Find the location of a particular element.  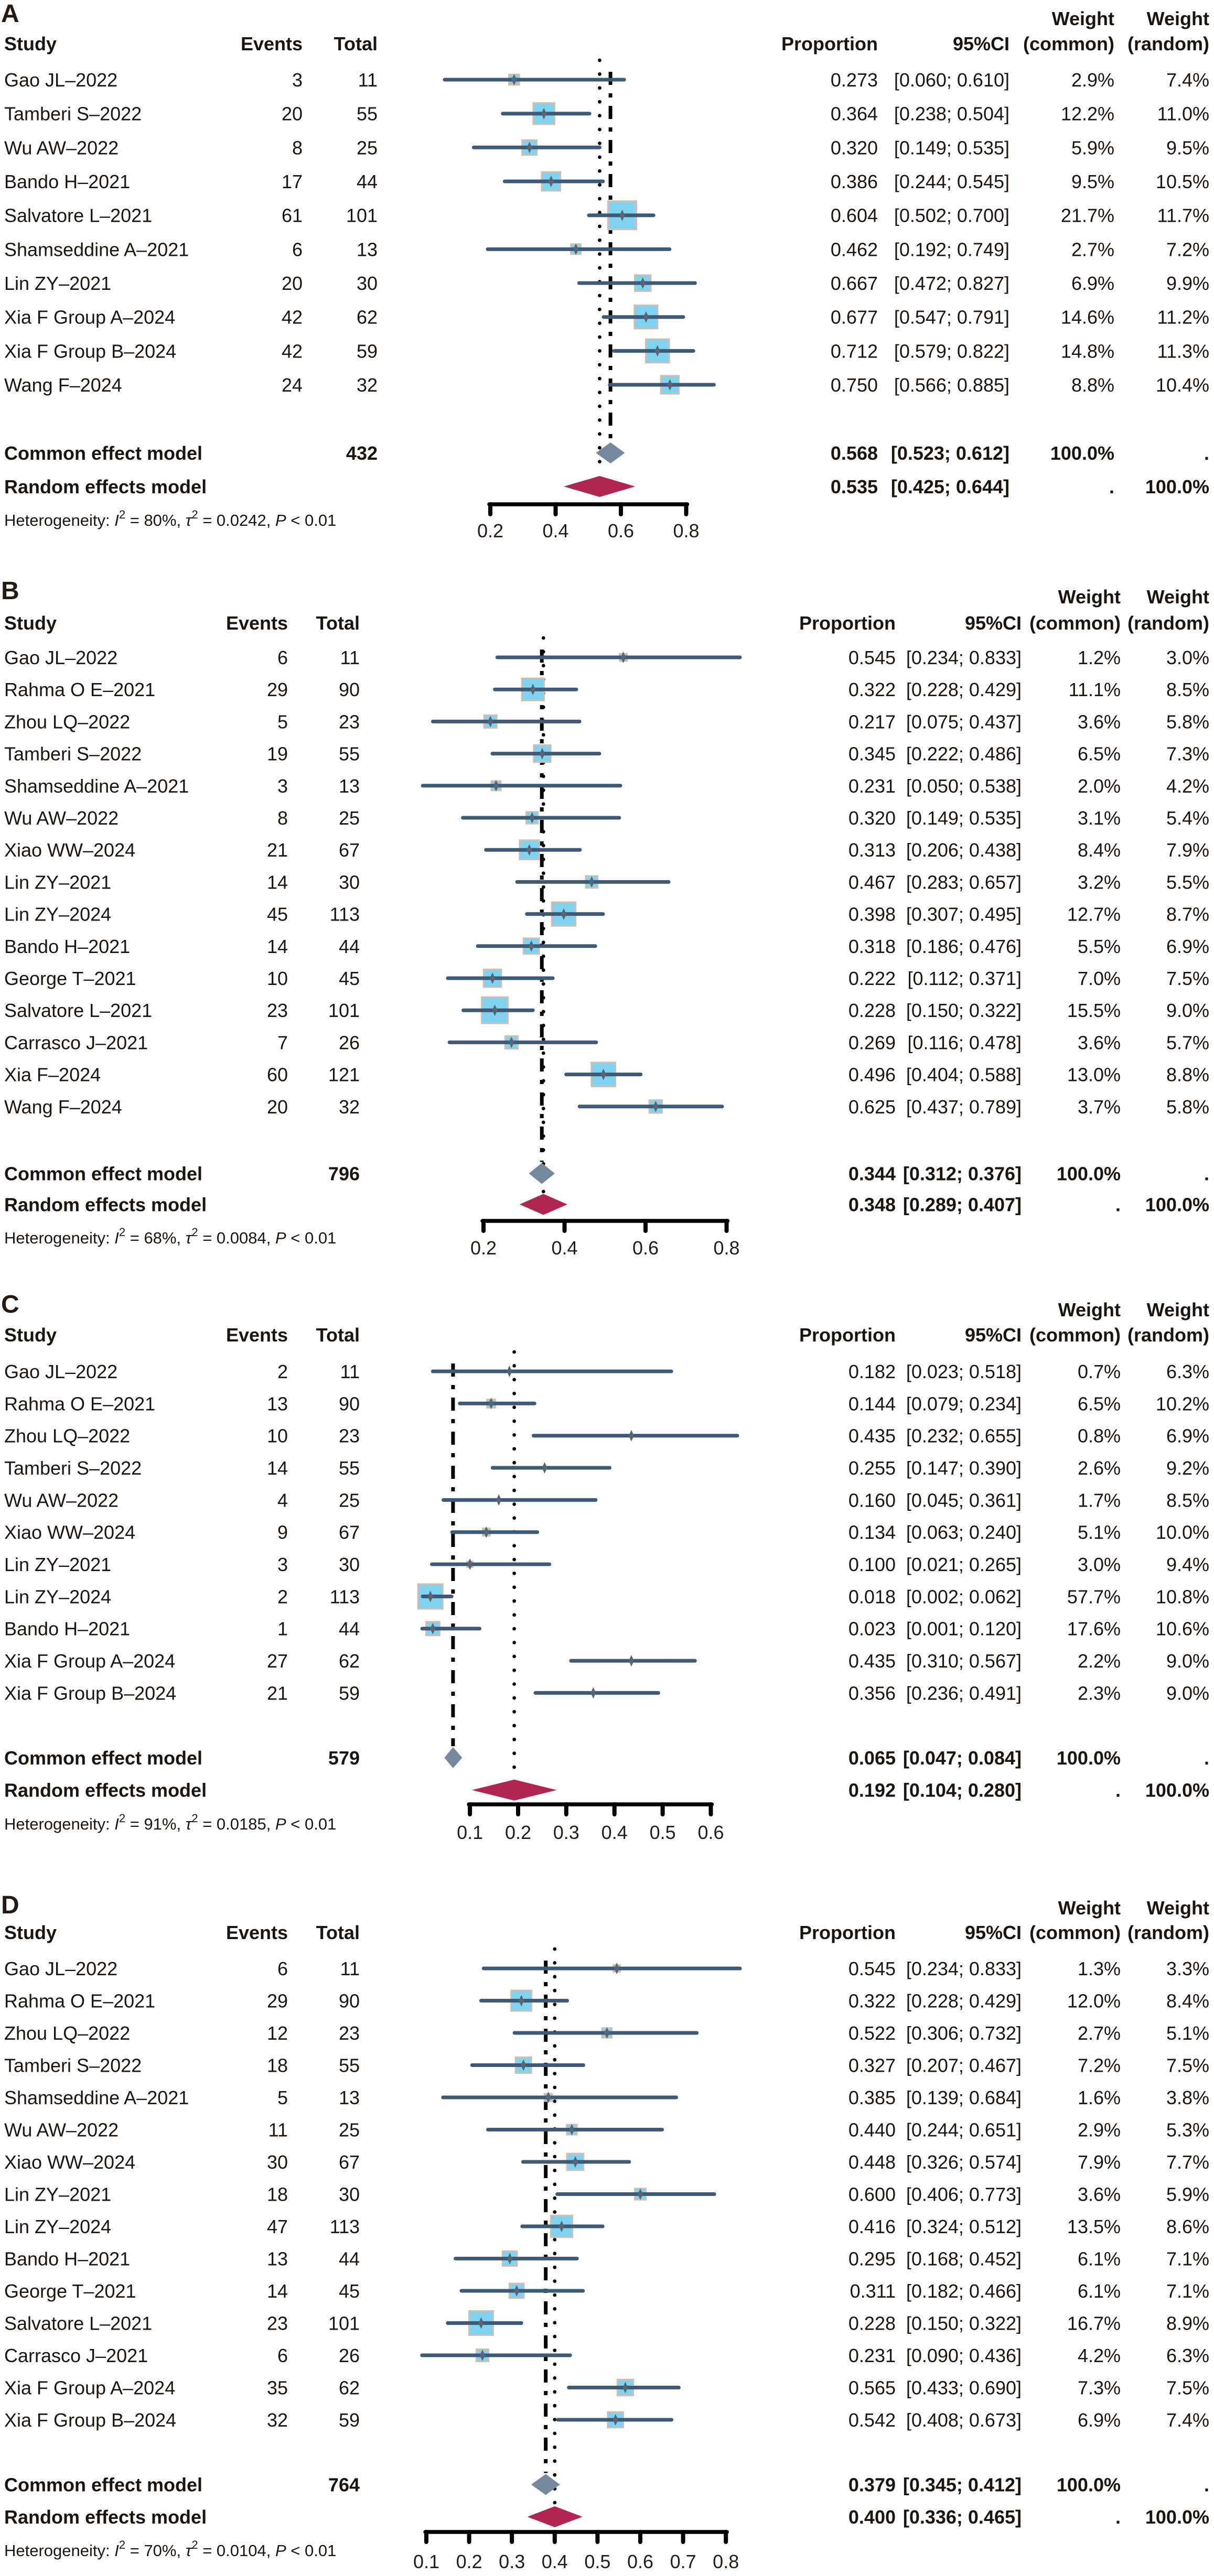

svg-text: Lin ZY–2021 is located at coordinates (57, 882).